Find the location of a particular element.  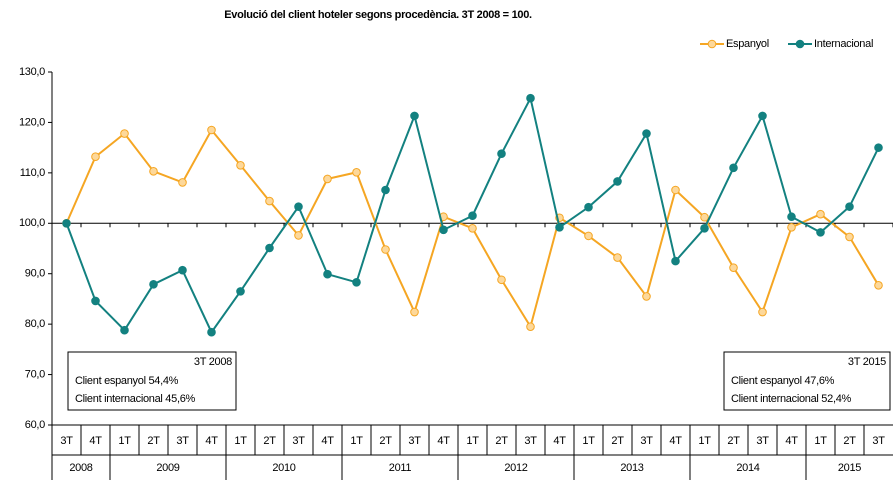

y-tick-label: 80,0 is located at coordinates (35, 324).